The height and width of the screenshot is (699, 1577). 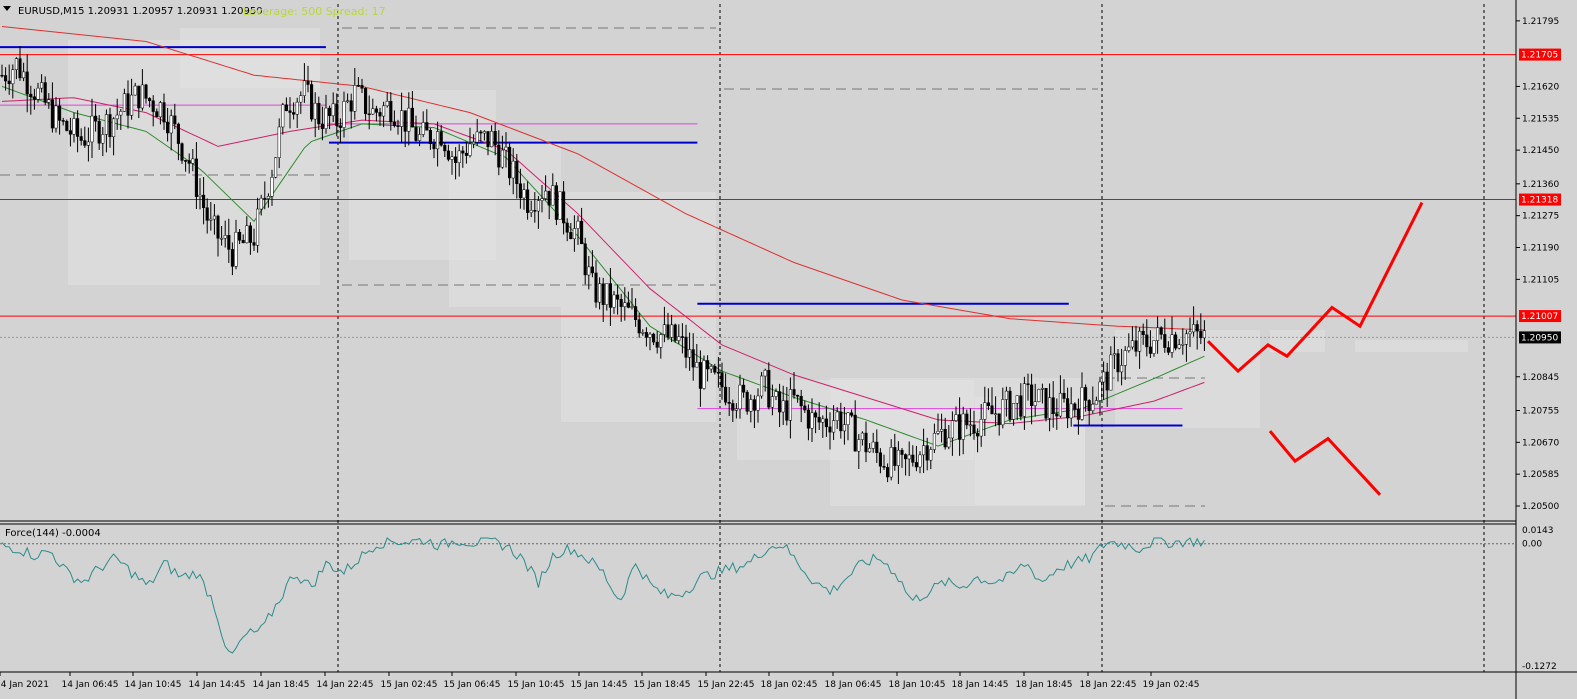 I want to click on time-tick-label: 14 Jan 10:45, so click(x=153, y=685).